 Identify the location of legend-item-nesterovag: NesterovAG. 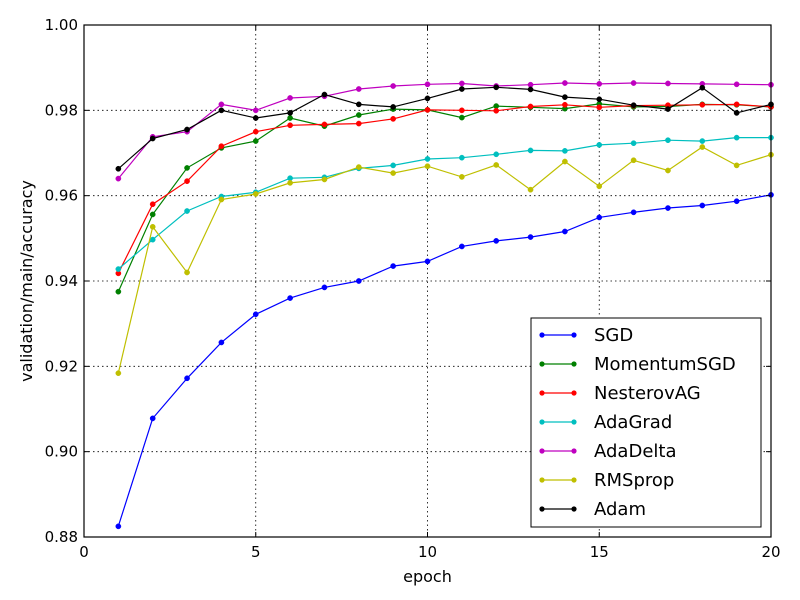
(620, 393).